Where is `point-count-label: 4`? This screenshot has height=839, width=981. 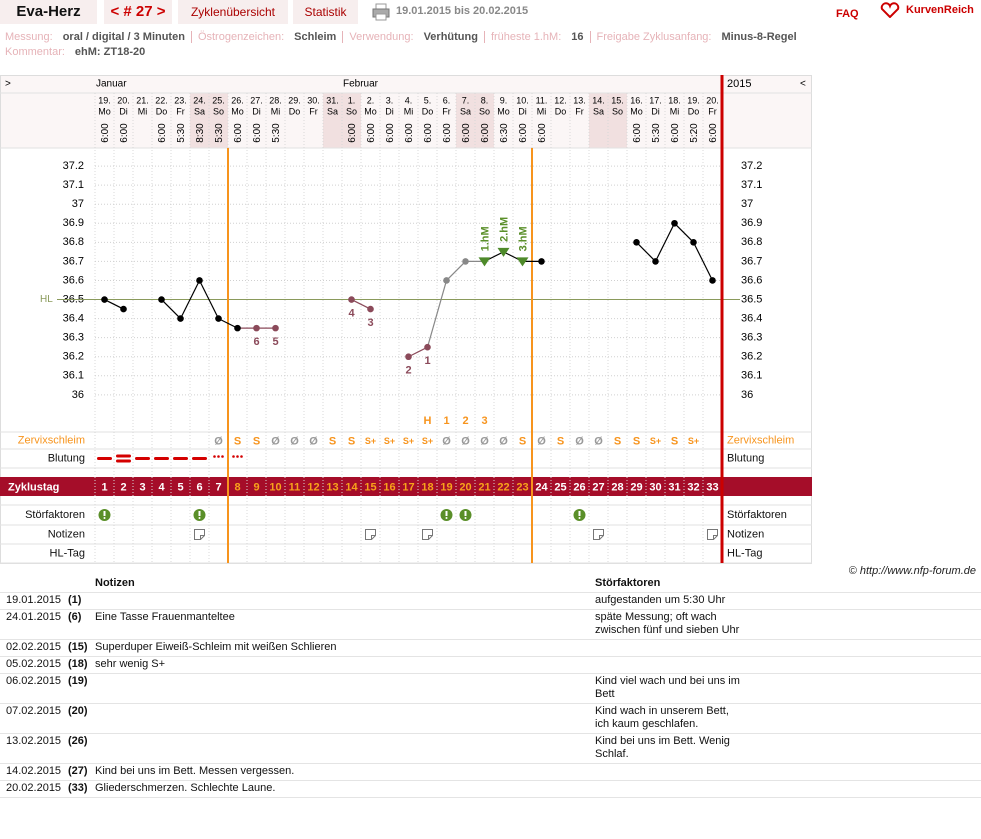
point-count-label: 4 is located at coordinates (351, 313).